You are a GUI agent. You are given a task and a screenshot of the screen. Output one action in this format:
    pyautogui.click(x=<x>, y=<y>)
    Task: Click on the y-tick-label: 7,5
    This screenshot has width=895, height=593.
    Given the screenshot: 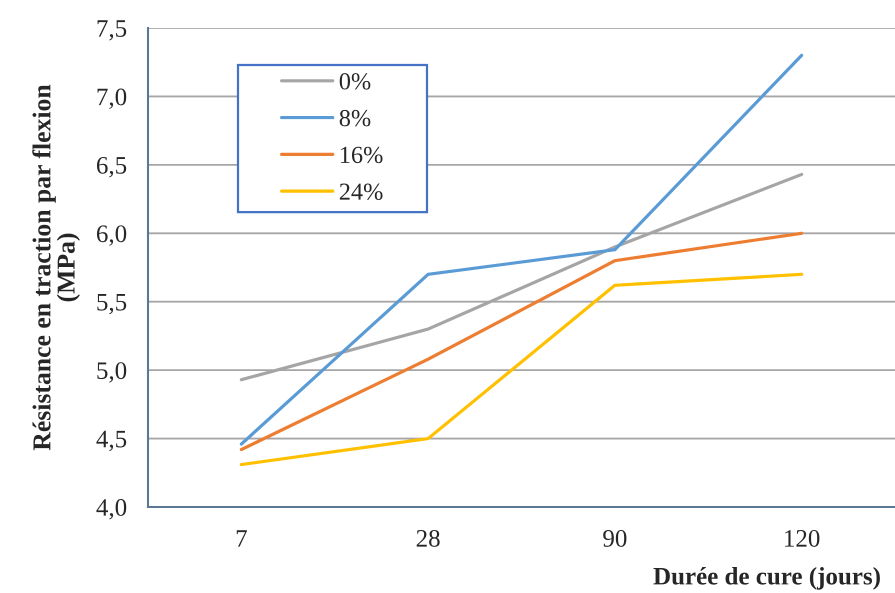 What is the action you would take?
    pyautogui.click(x=112, y=30)
    